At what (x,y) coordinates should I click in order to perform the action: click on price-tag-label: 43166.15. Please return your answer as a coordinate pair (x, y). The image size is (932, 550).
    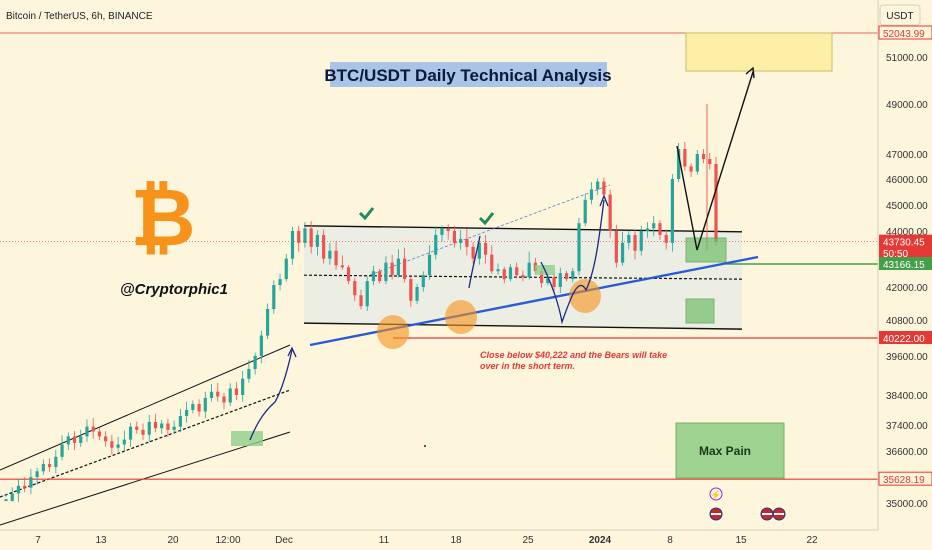
    Looking at the image, I should click on (904, 265).